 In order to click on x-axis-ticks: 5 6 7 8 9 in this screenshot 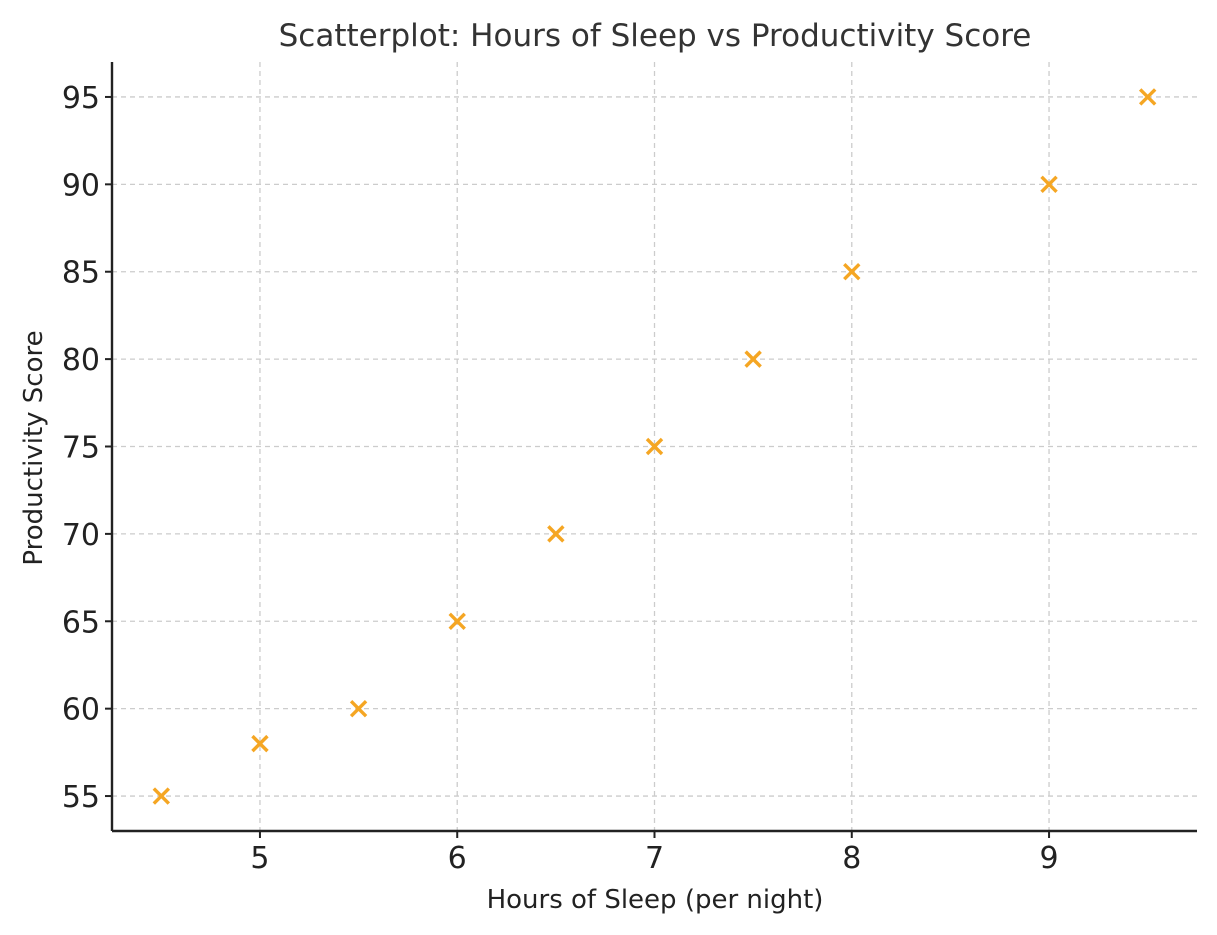, I will do `click(654, 853)`.